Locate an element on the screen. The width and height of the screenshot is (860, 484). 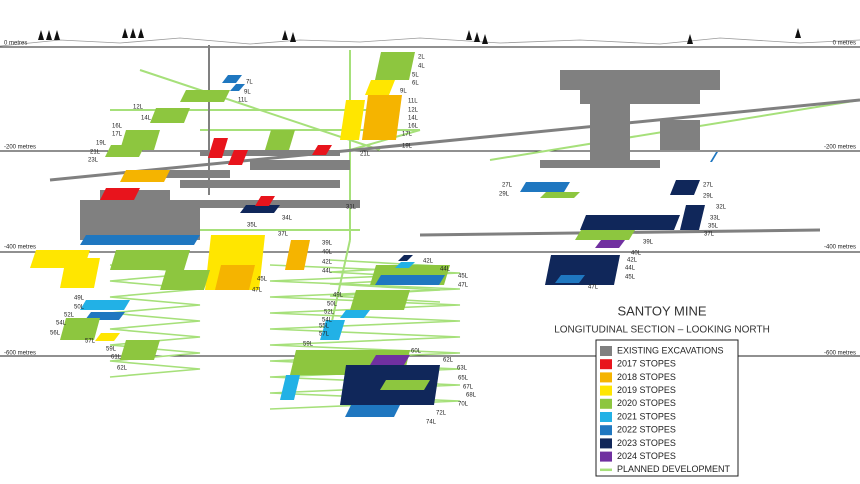
level-label: 60L is located at coordinates (416, 352).